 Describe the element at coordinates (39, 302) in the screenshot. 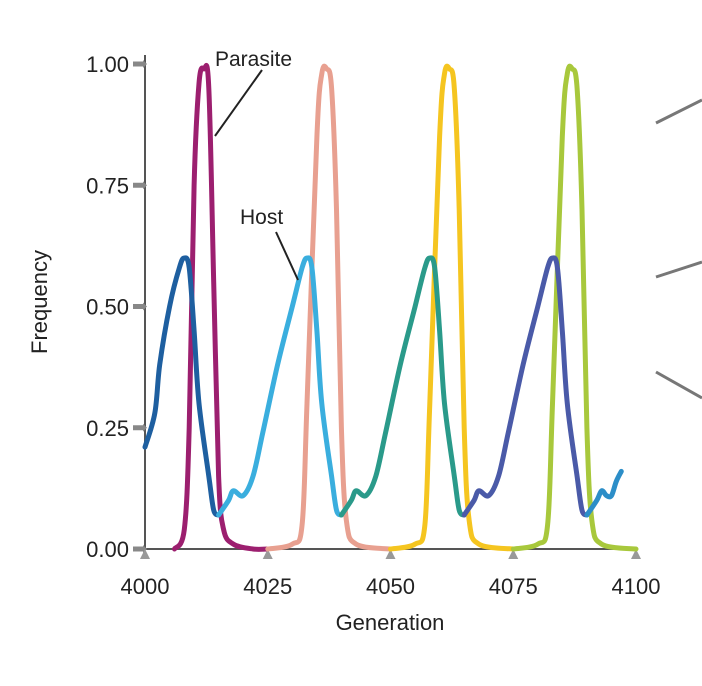

I see `y-axis-label: Frequency` at that location.